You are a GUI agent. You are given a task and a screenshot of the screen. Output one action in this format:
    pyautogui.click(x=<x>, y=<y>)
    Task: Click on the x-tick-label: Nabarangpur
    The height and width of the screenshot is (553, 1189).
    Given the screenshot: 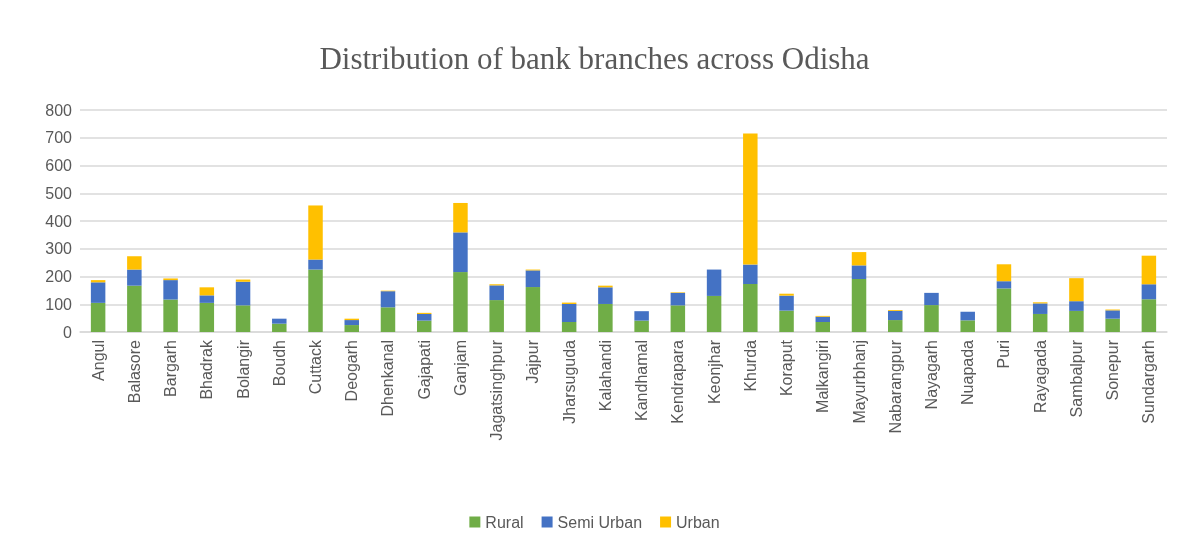 What is the action you would take?
    pyautogui.click(x=895, y=386)
    